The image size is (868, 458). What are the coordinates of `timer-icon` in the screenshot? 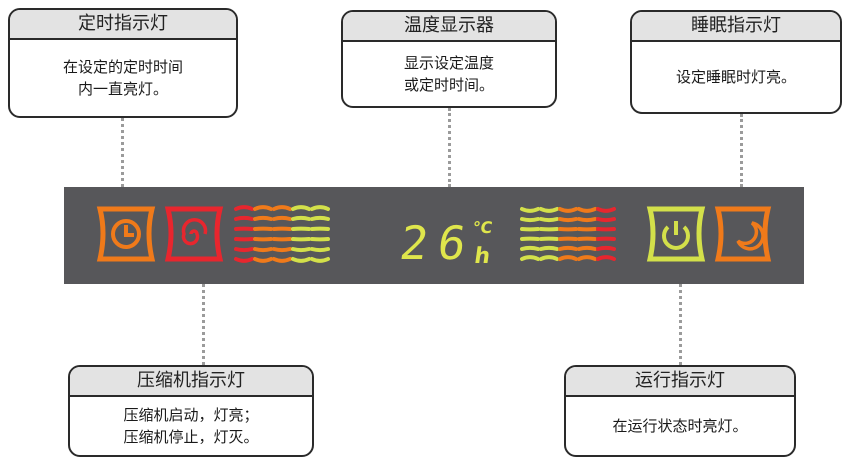 It's located at (126, 234).